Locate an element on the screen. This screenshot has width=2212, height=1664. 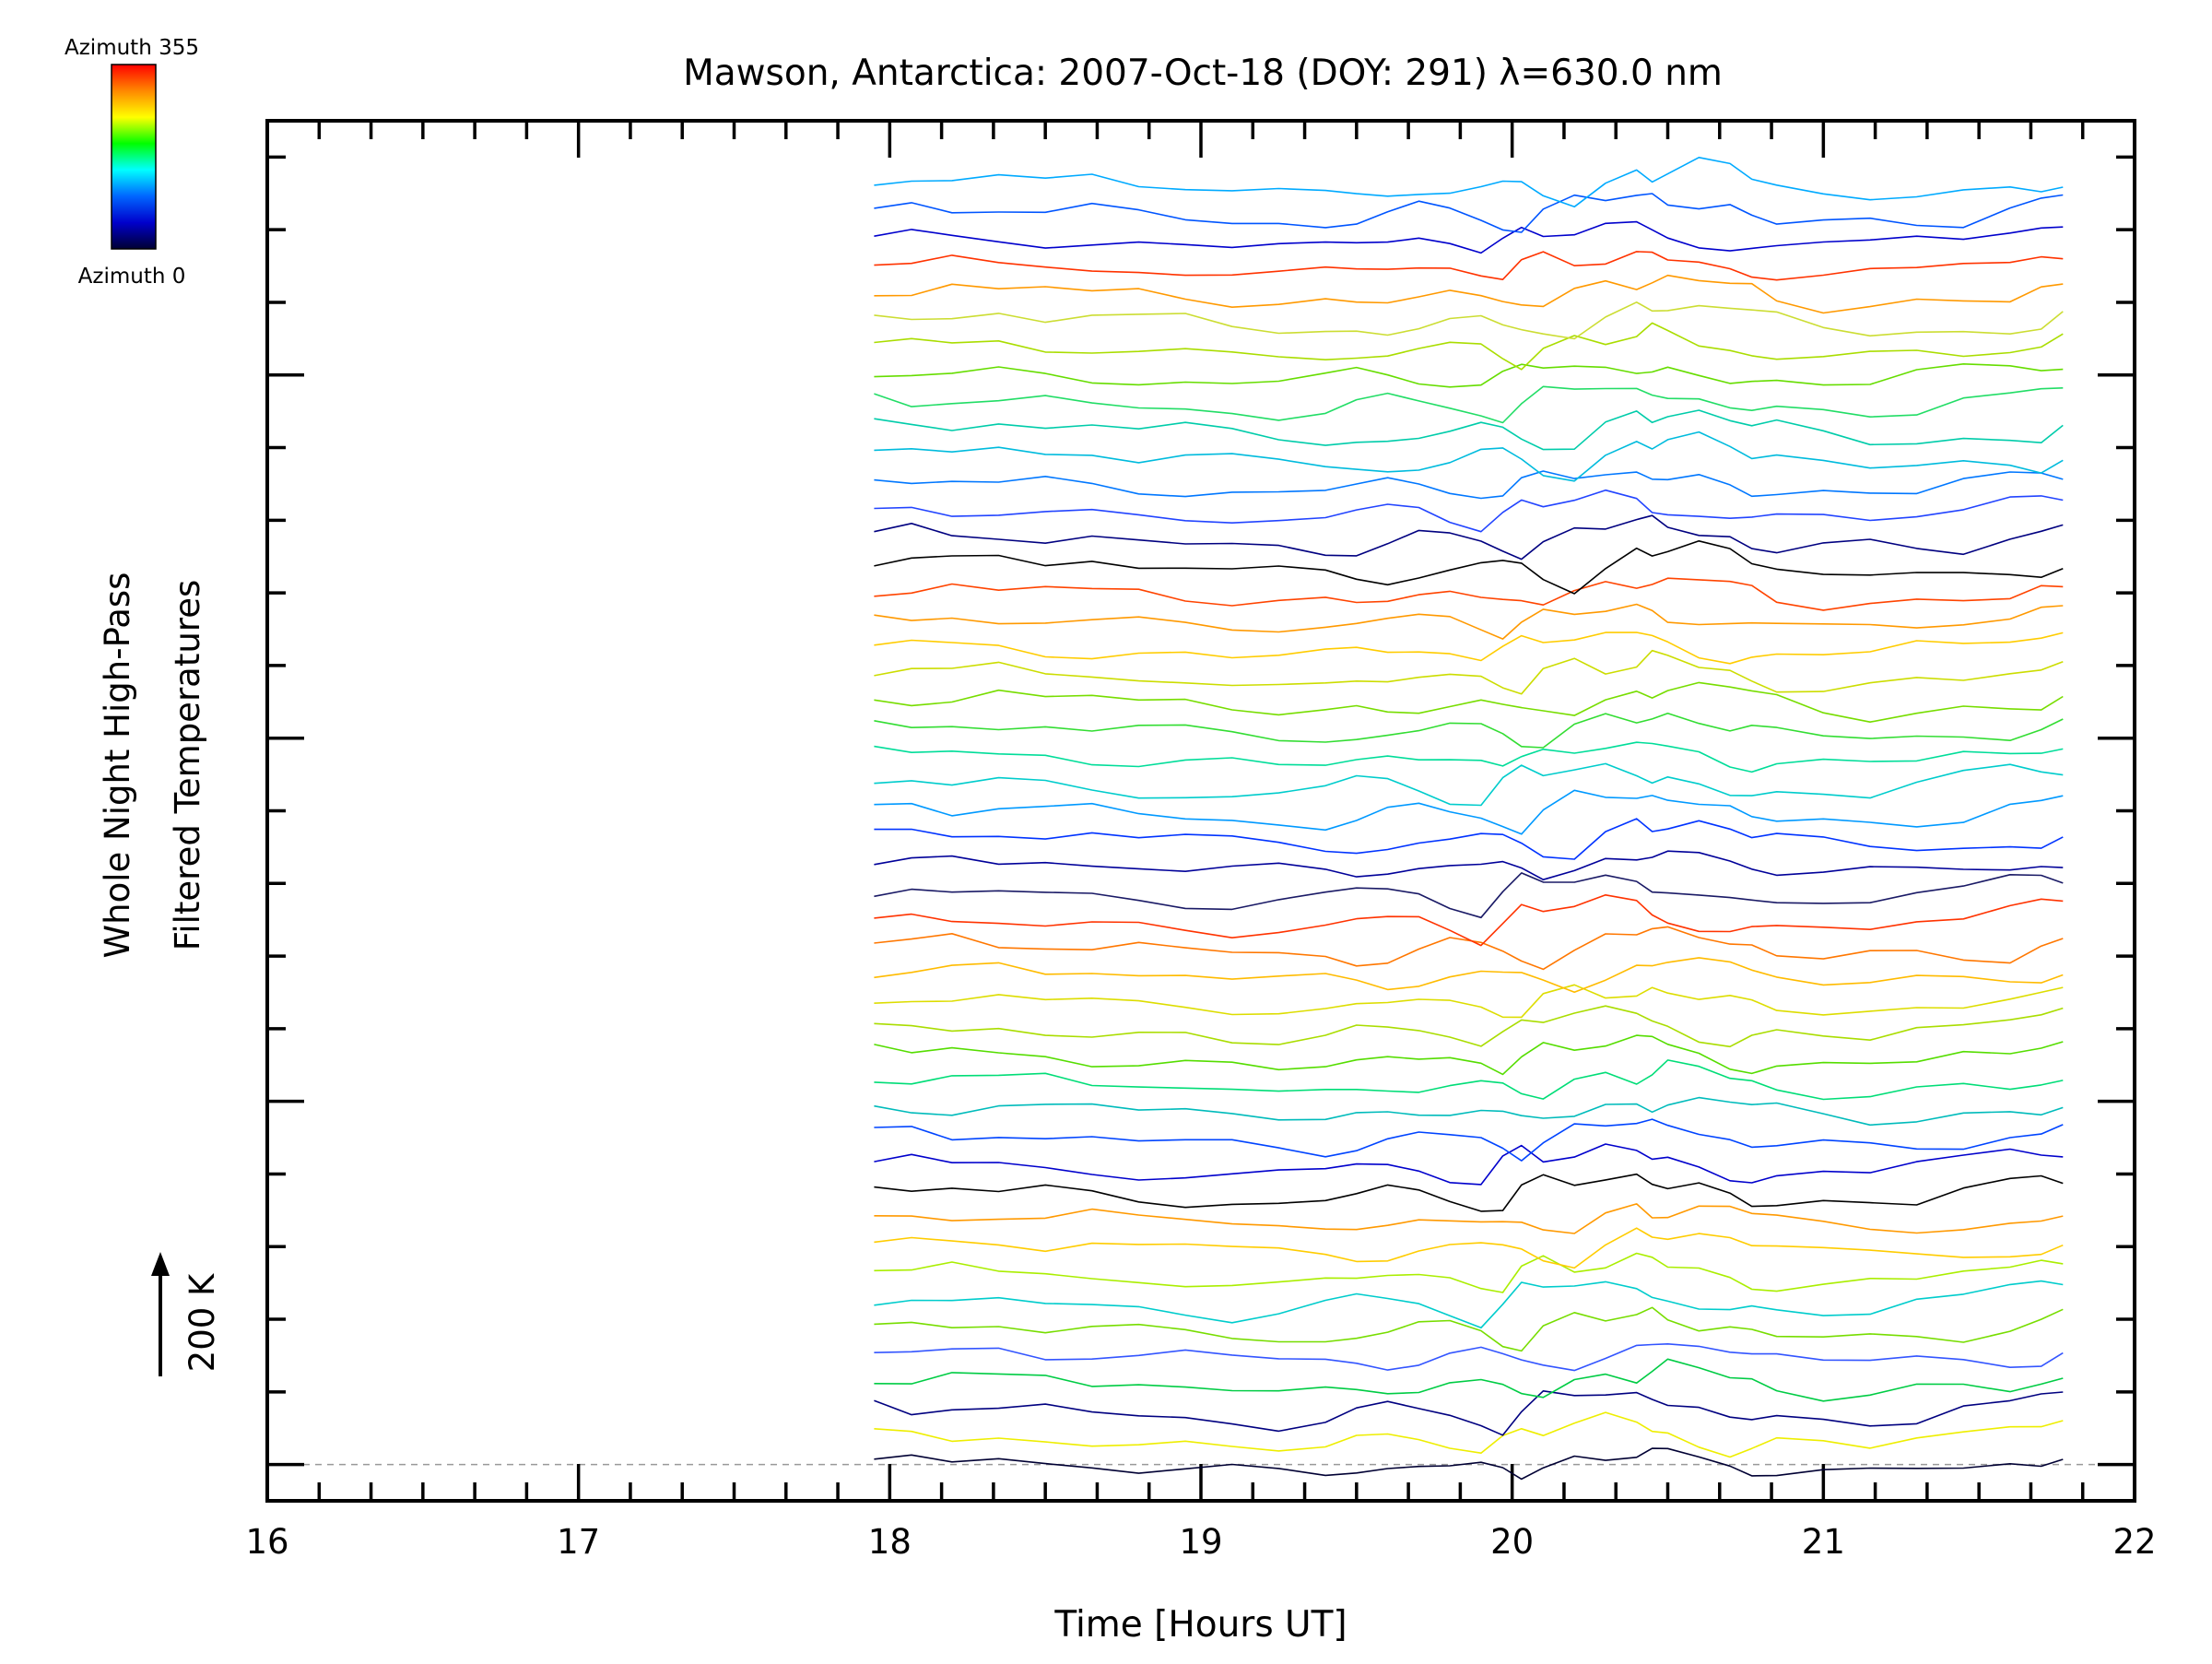
x-tick-label: 17 is located at coordinates (578, 1542).